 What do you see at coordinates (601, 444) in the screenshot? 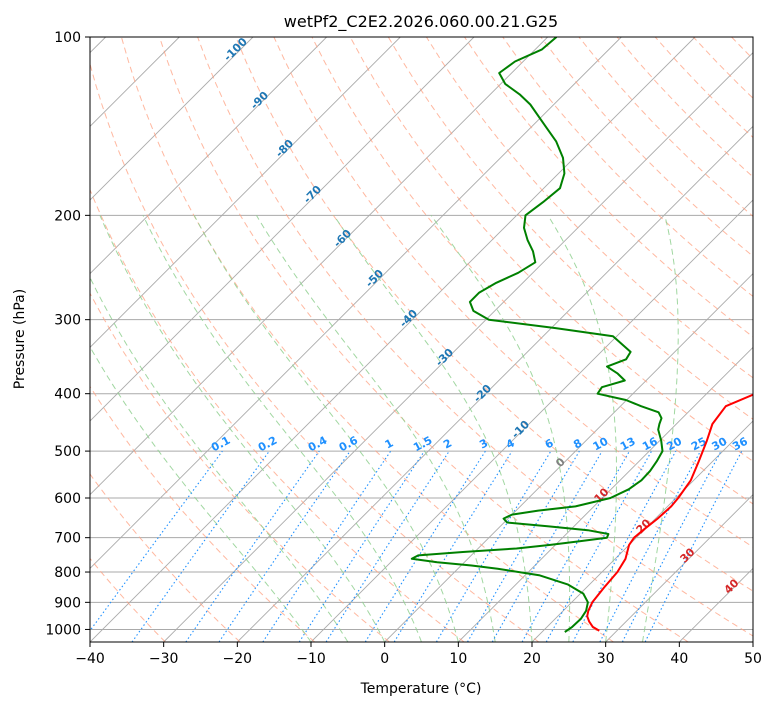
I see `mixing-ratio-label: 10` at bounding box center [601, 444].